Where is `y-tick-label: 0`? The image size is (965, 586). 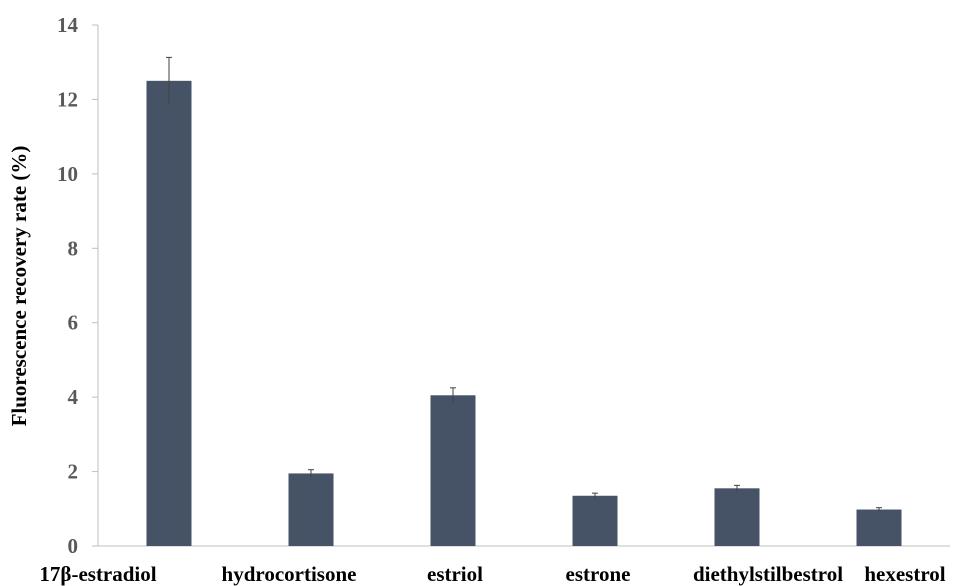 y-tick-label: 0 is located at coordinates (73, 546).